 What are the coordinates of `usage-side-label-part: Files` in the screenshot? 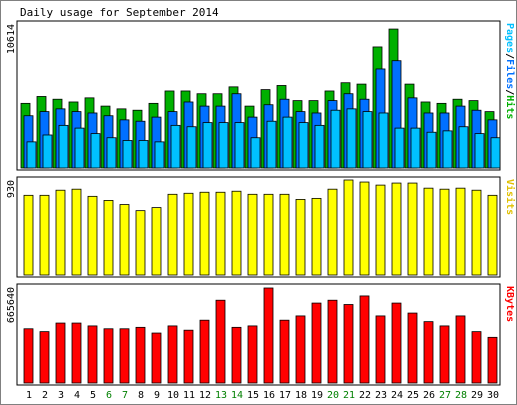 It's located at (510, 74).